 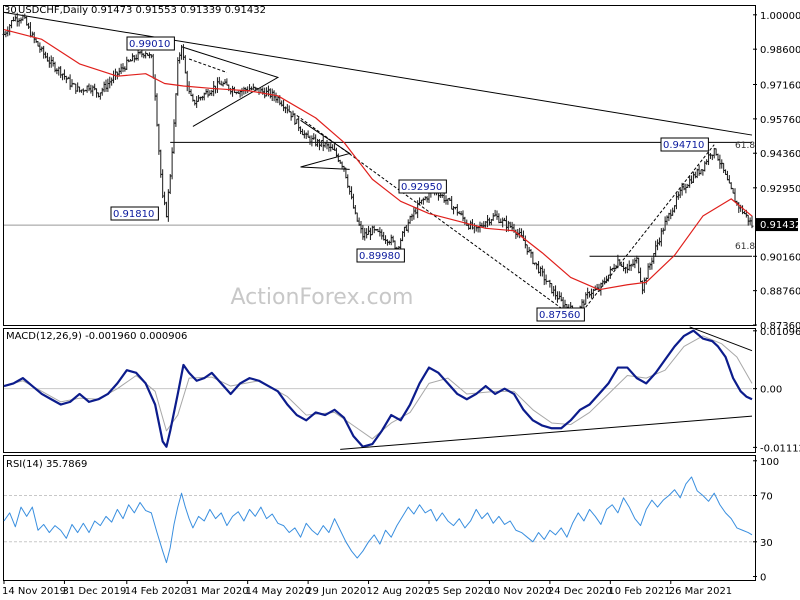 I want to click on x-tick-label: 14 Feb 2020, so click(x=156, y=591).